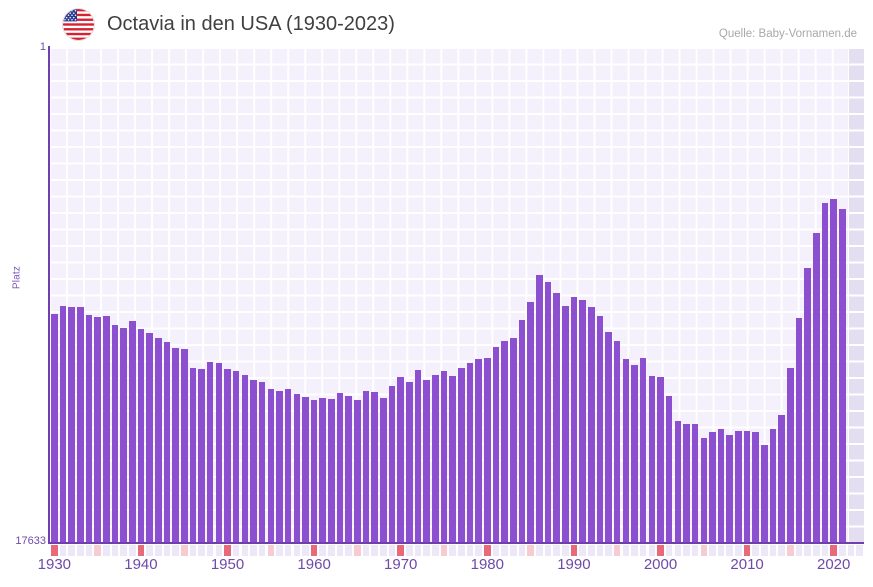 This screenshot has height=587, width=873. What do you see at coordinates (747, 550) in the screenshot?
I see `year-tick-2010` at bounding box center [747, 550].